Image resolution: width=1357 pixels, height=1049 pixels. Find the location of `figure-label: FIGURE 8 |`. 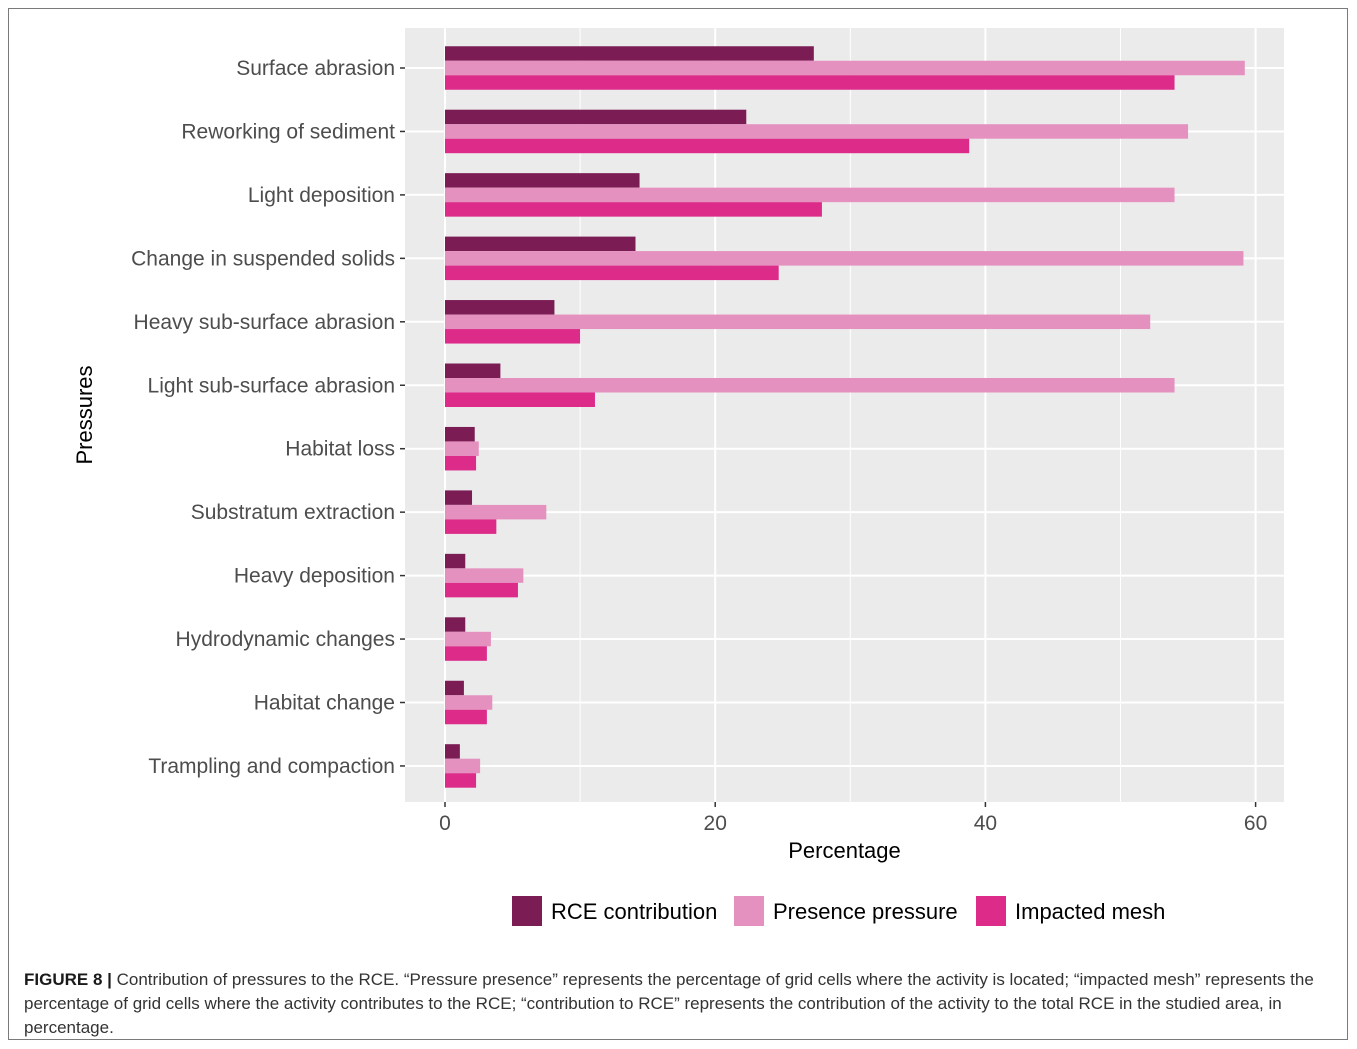

figure-label: FIGURE 8 | is located at coordinates (68, 979).